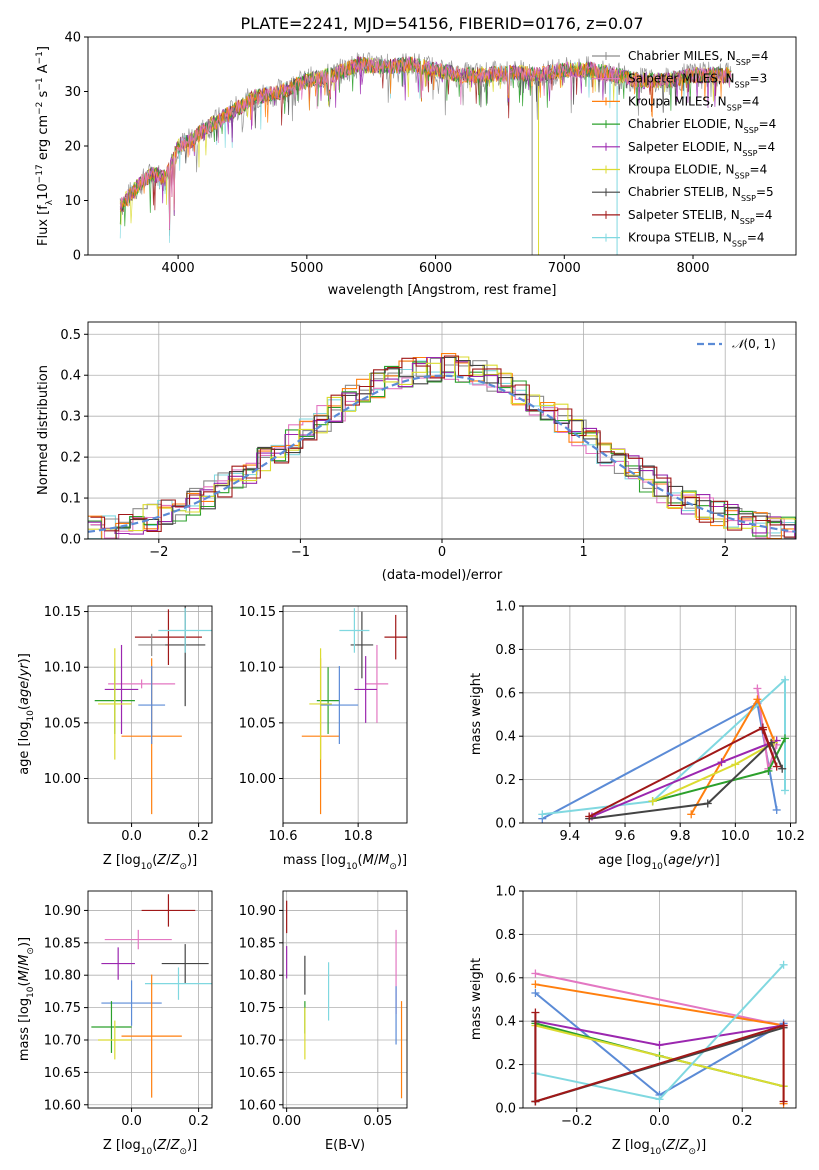  Describe the element at coordinates (442, 575) in the screenshot. I see `x-axis-label: (data-model)/error` at that location.